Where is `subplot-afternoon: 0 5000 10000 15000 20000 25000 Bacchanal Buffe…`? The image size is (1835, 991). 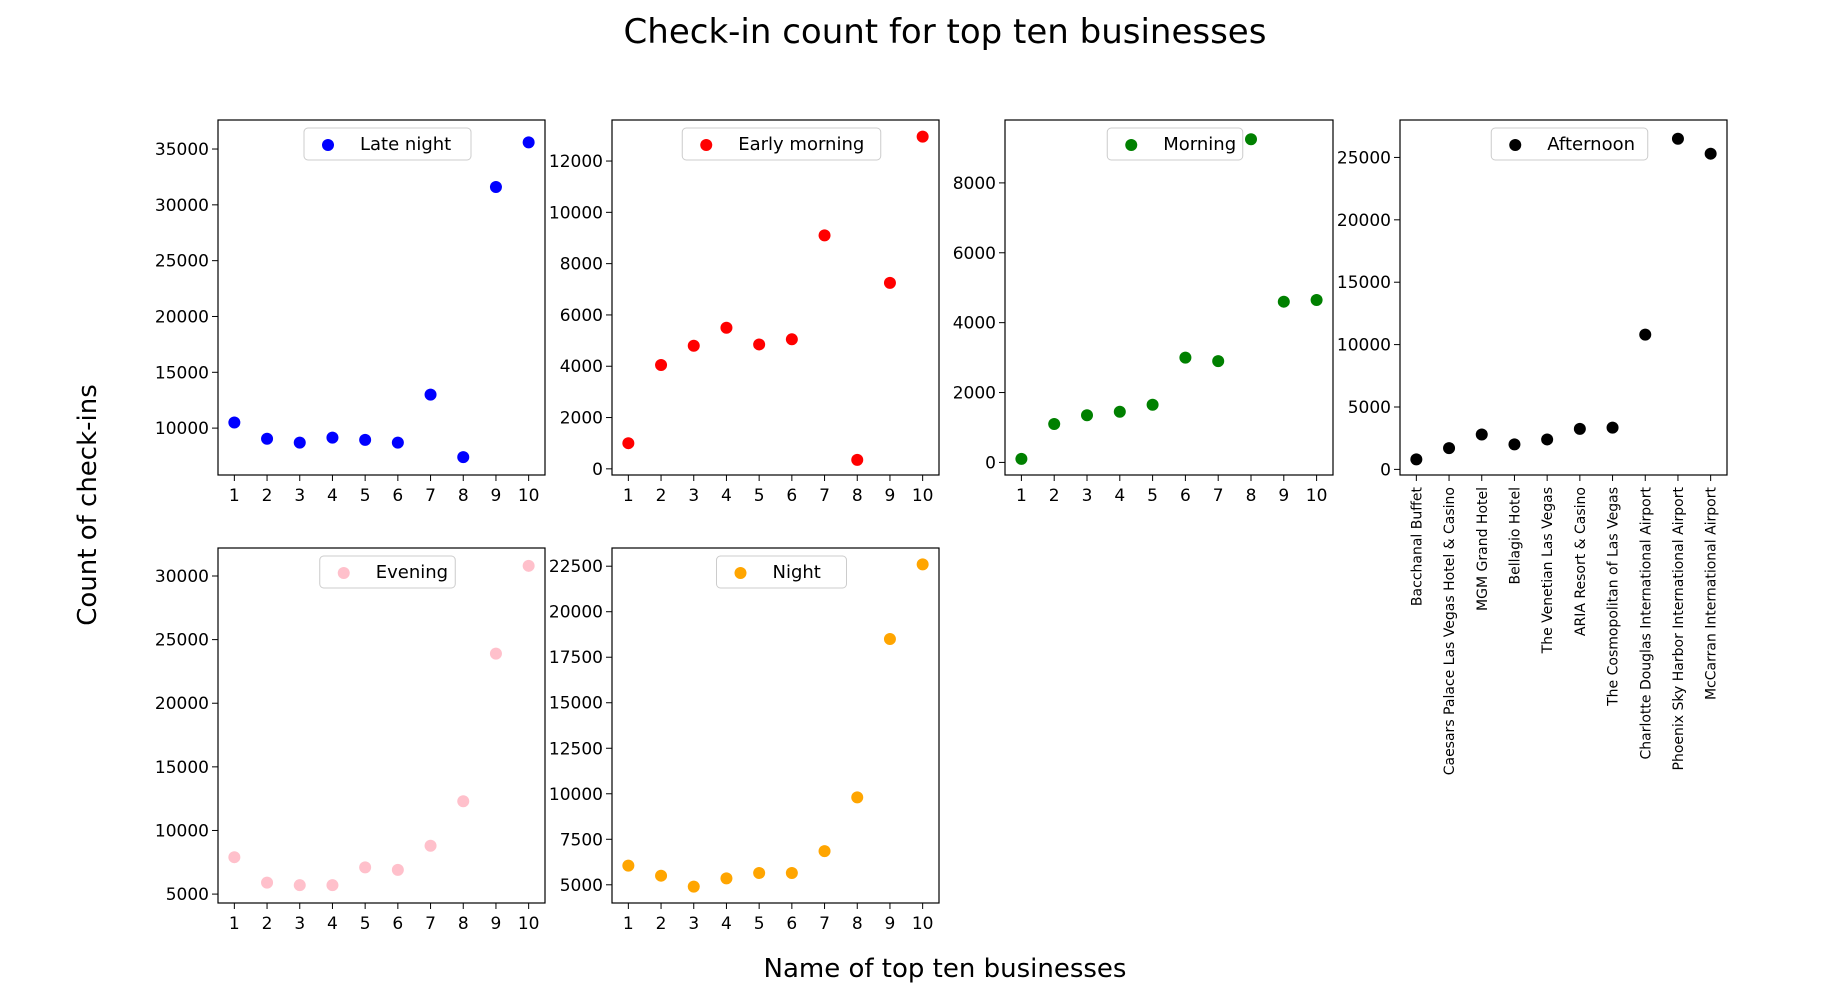
subplot-afternoon: 0 5000 10000 15000 20000 25000 Bacchanal Buffe… is located at coordinates (1532, 447).